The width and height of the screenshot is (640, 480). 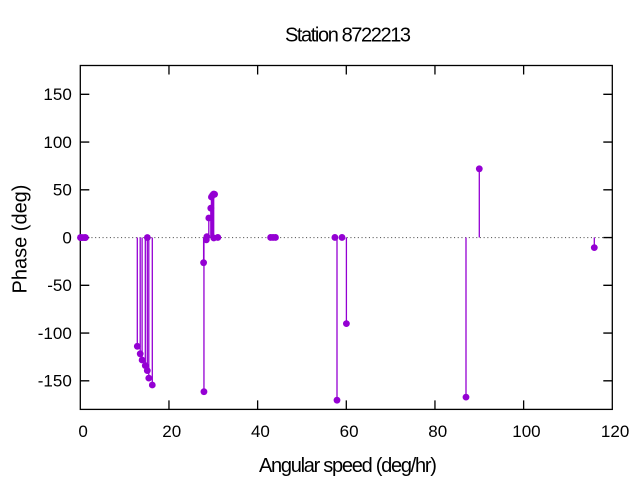 I want to click on svg-text: -100, so click(x=55, y=333).